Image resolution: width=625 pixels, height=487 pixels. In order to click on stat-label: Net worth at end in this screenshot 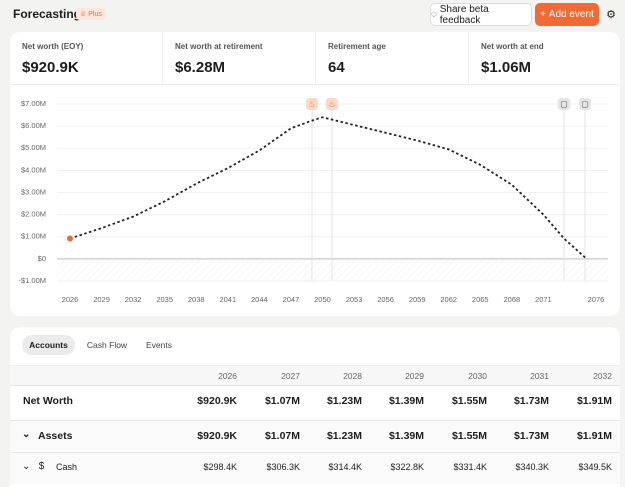, I will do `click(512, 46)`.